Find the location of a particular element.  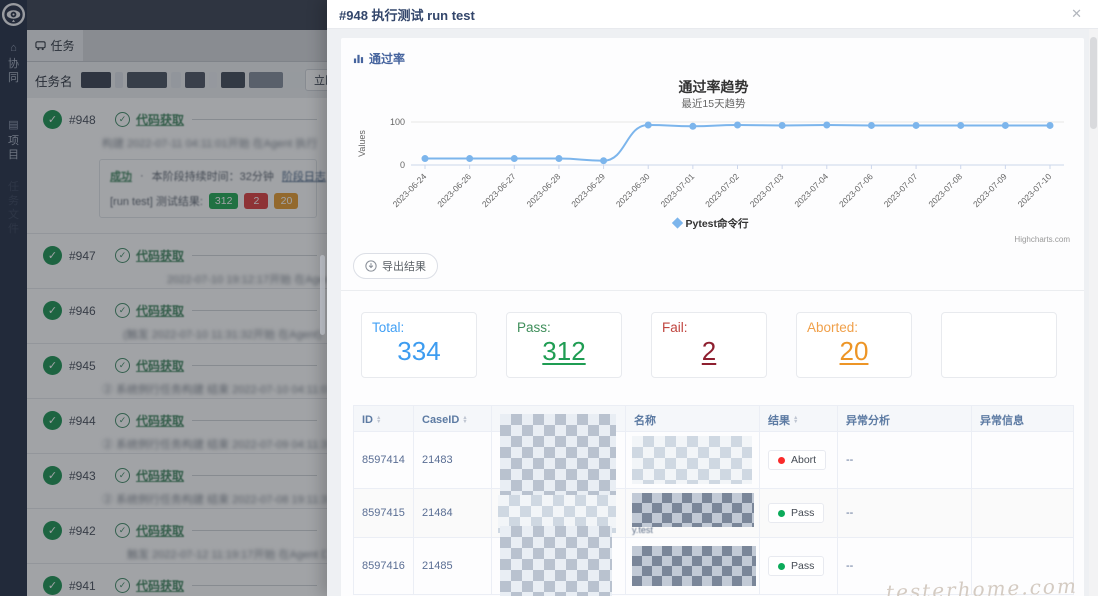

cell-analysis: -- is located at coordinates (905, 566).